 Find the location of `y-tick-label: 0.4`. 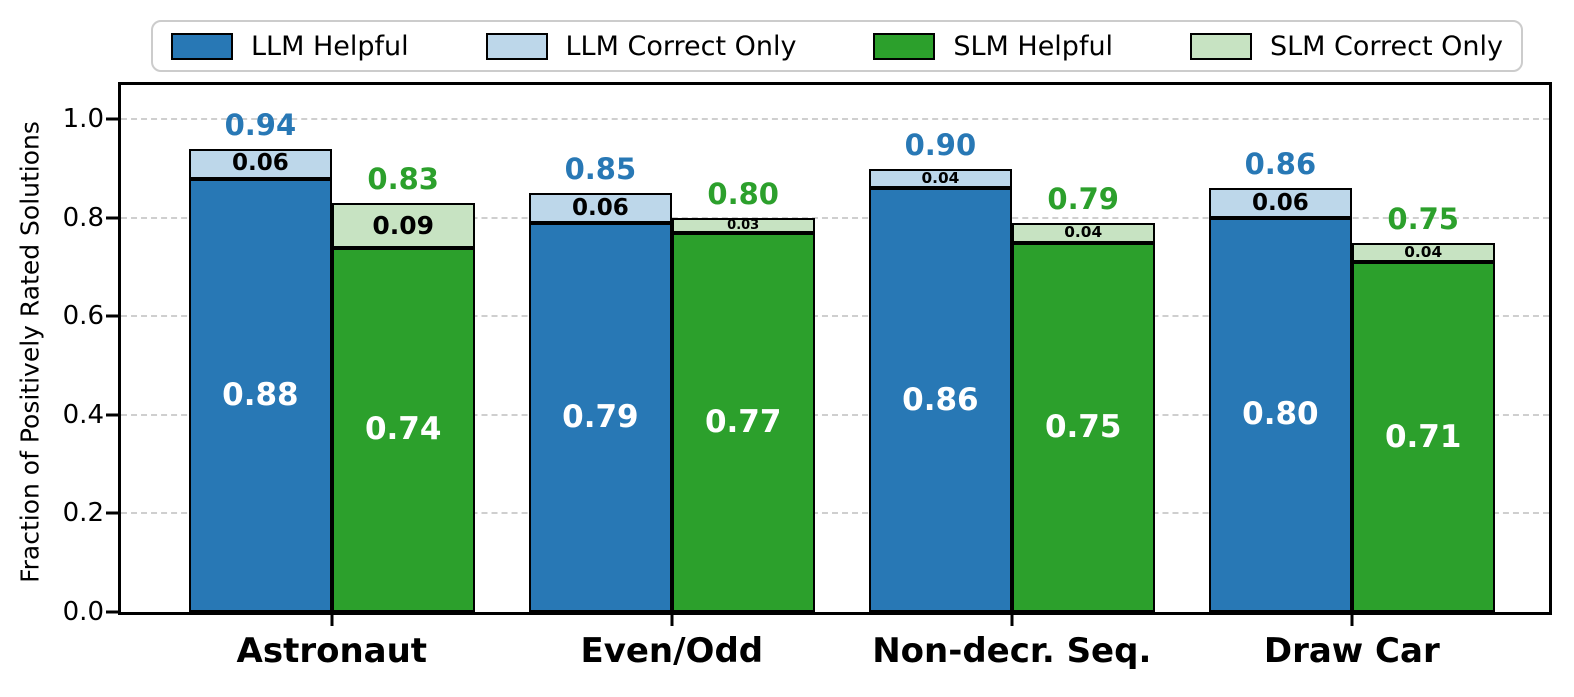

y-tick-label: 0.4 is located at coordinates (83, 414).